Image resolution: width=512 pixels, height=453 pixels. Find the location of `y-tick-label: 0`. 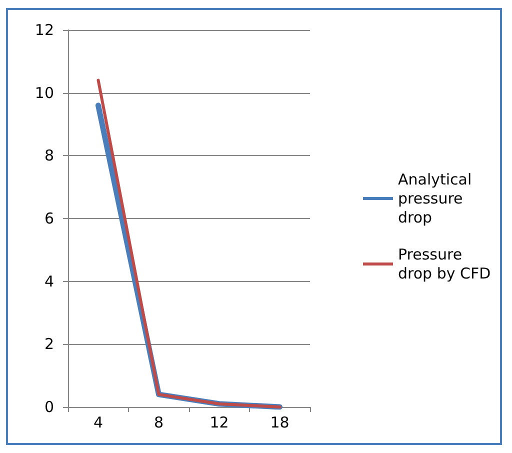

y-tick-label: 0 is located at coordinates (49, 407).